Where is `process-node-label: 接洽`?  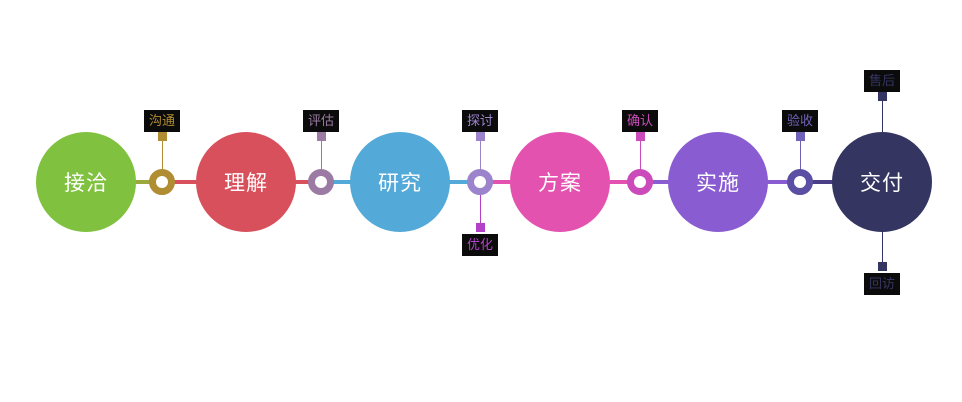 process-node-label: 接洽 is located at coordinates (86, 183).